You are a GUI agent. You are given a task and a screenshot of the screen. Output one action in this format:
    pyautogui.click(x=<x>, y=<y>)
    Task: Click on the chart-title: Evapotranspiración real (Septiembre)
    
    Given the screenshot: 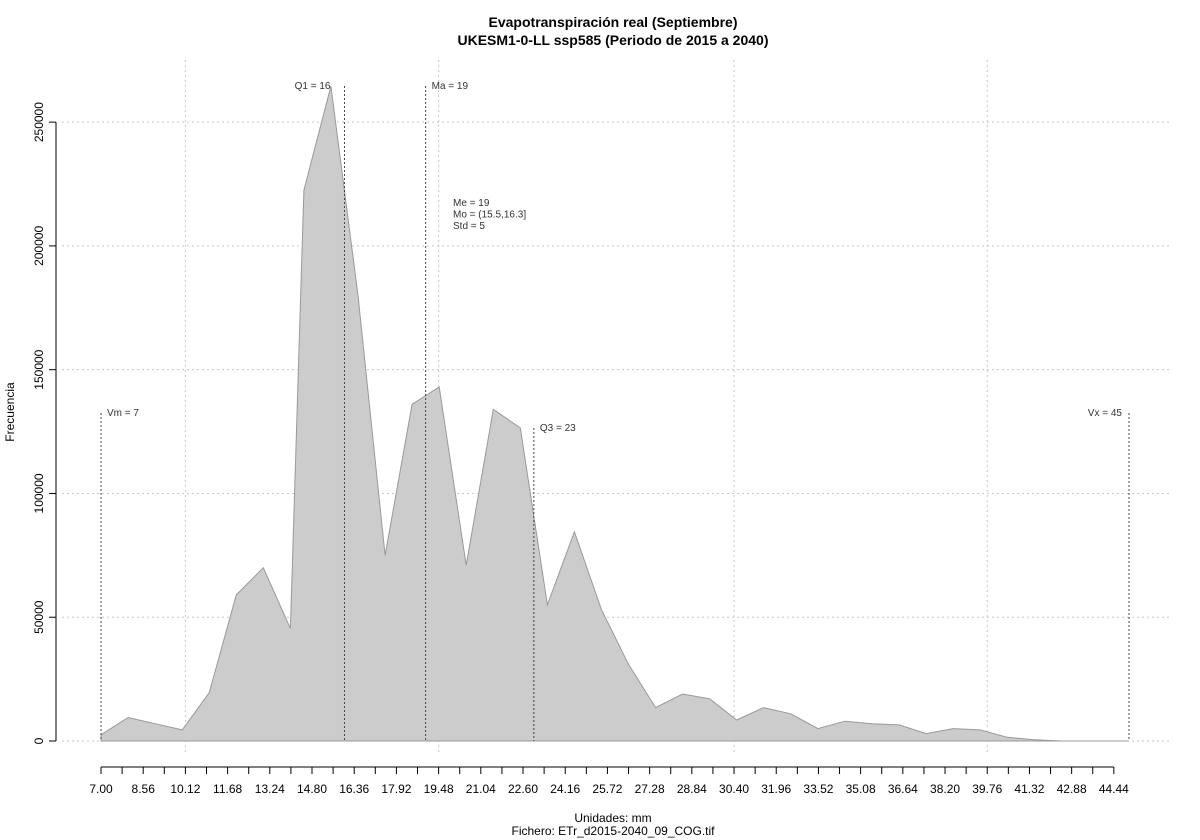 What is the action you would take?
    pyautogui.click(x=613, y=22)
    